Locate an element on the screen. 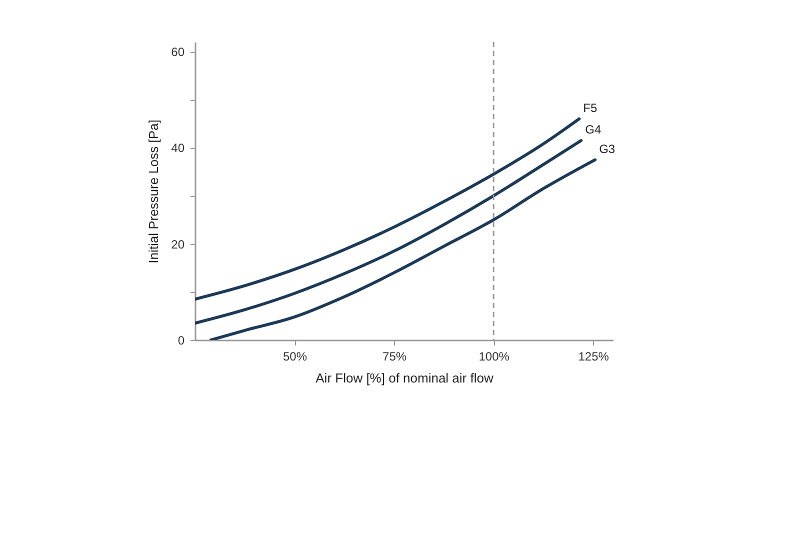 This screenshot has height=559, width=800. x-tick-label: 50% is located at coordinates (295, 357).